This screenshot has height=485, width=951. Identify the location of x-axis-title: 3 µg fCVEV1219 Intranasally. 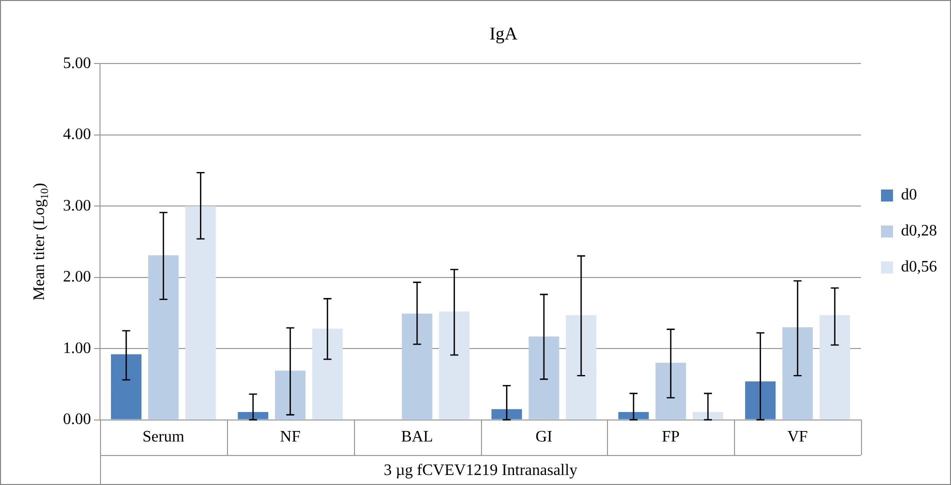
(481, 471).